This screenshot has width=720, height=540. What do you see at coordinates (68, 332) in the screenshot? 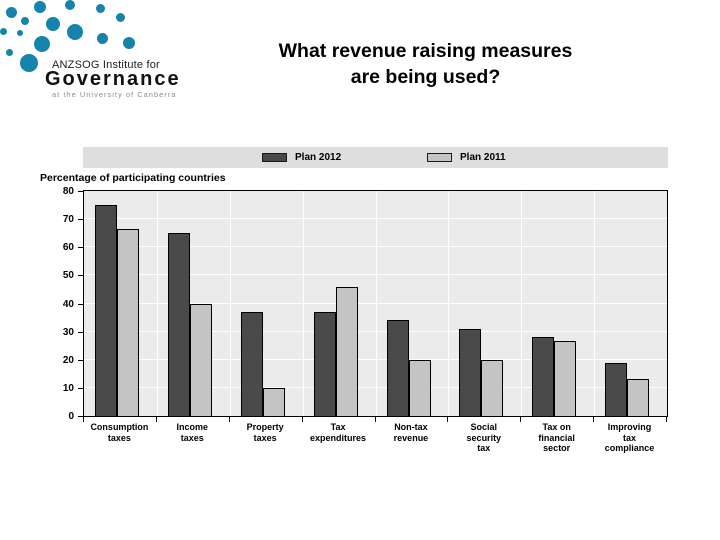
I see `y-axis-label: 30` at bounding box center [68, 332].